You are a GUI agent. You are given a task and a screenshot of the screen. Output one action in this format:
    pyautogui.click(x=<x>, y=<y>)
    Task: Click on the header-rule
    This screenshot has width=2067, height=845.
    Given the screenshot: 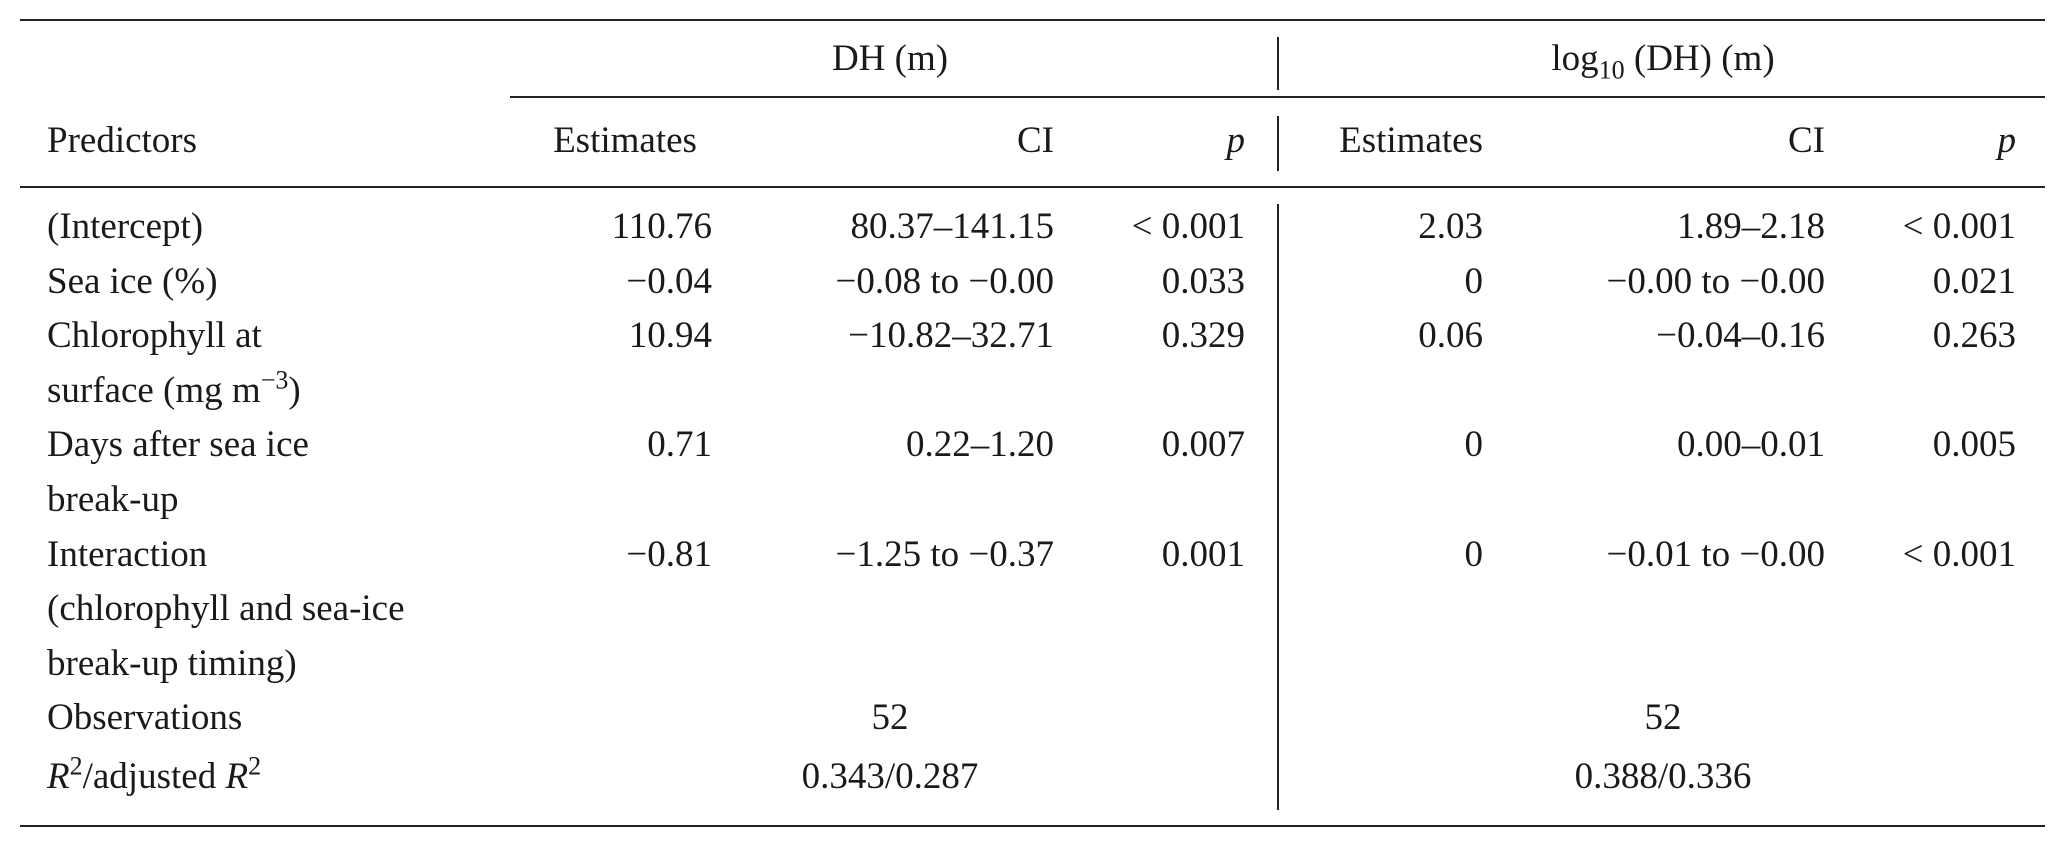 What is the action you would take?
    pyautogui.click(x=1032, y=187)
    